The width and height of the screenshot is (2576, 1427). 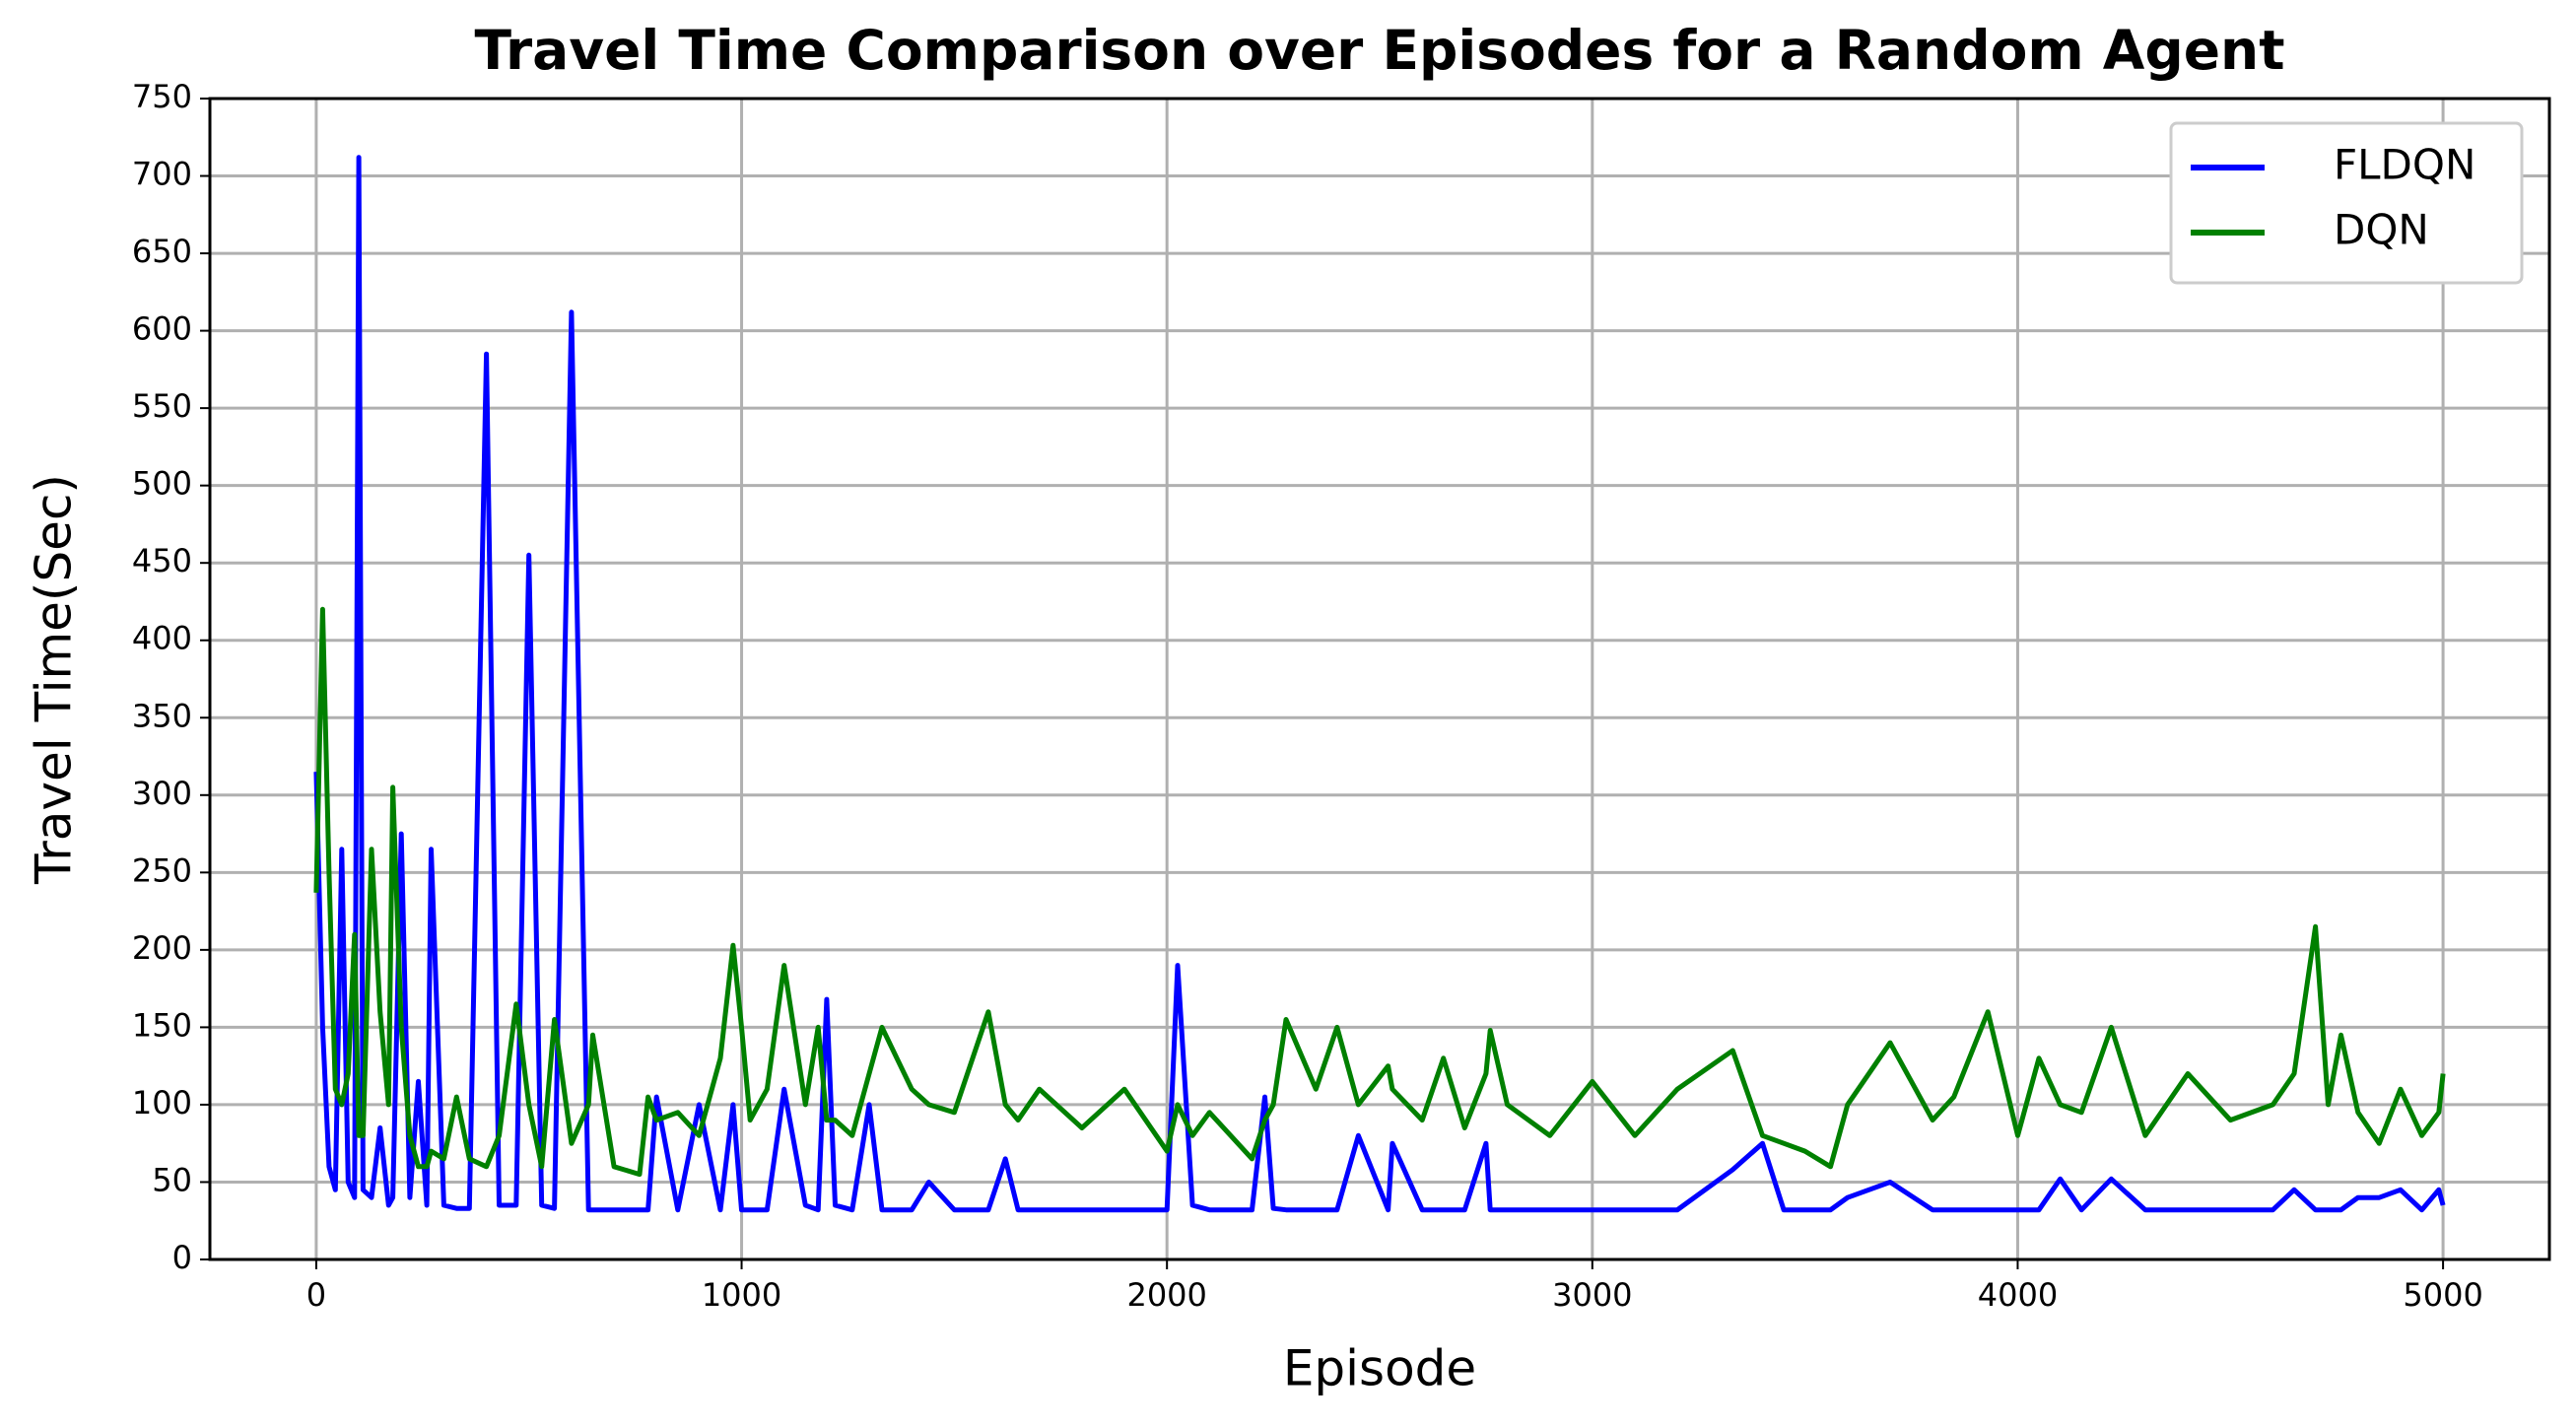 I want to click on legend-label: DQN, so click(x=2381, y=230).